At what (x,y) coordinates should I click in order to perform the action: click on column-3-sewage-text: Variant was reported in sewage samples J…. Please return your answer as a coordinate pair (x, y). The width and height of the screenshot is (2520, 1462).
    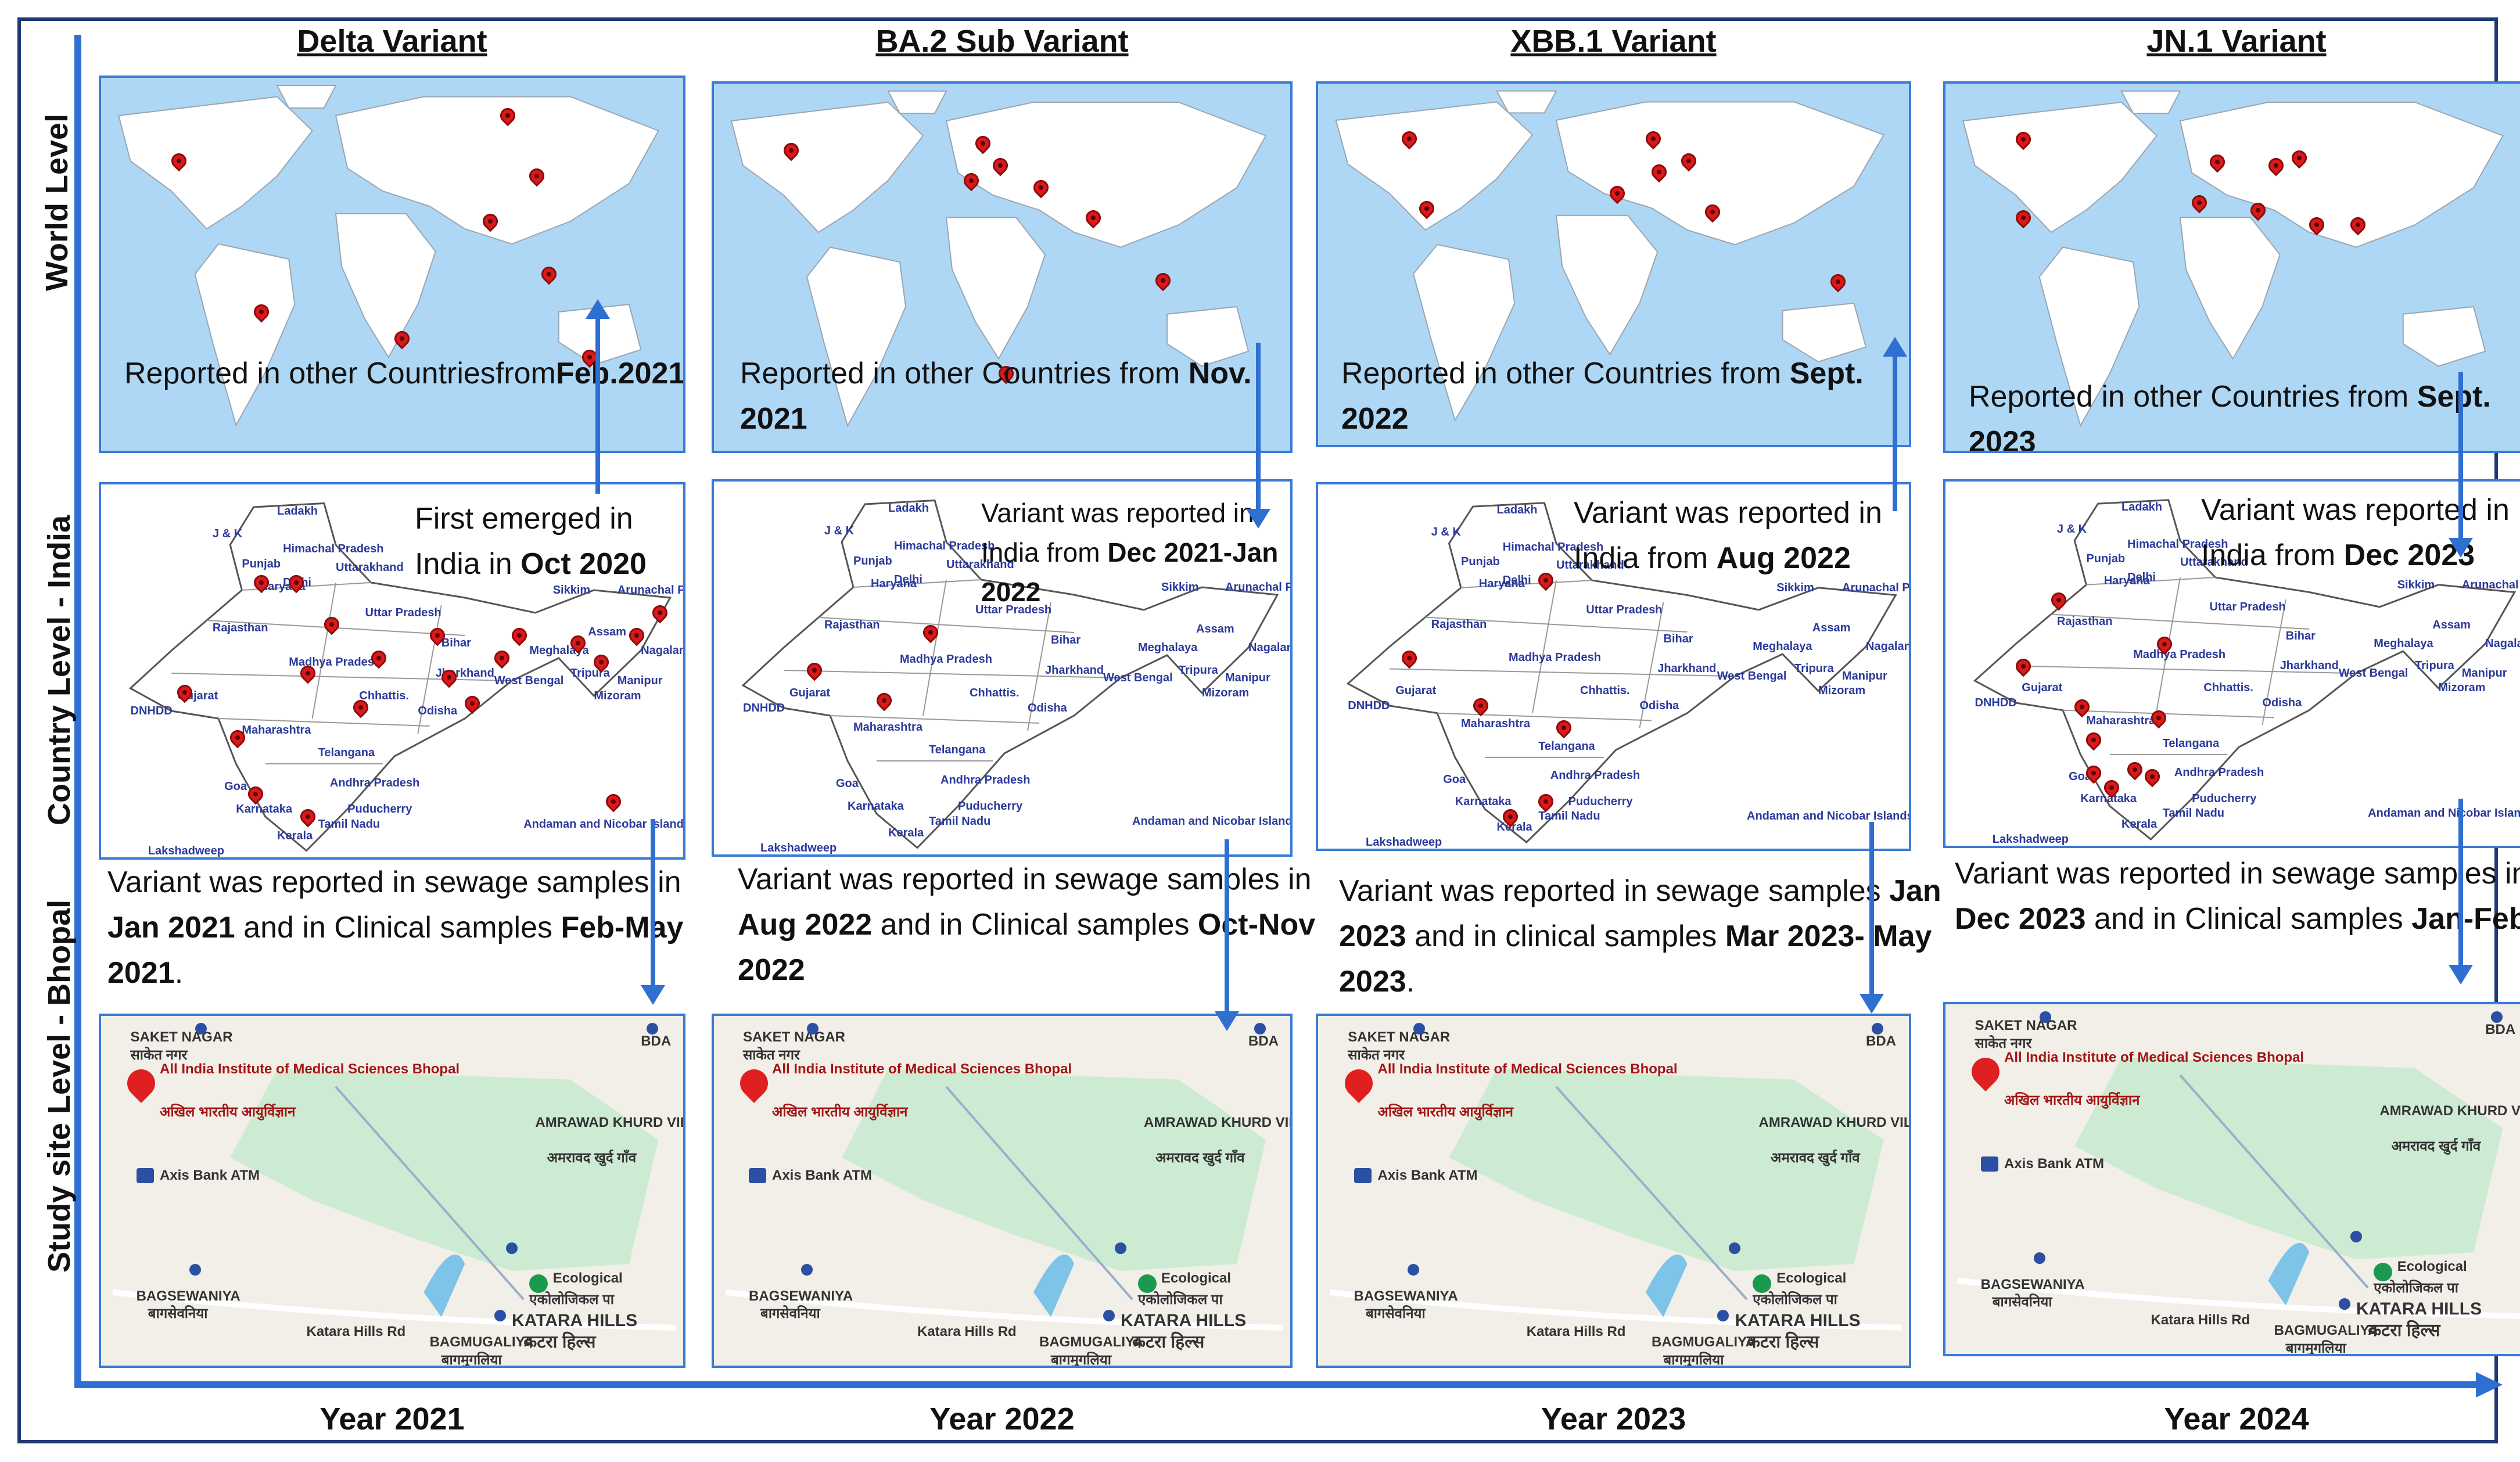
    Looking at the image, I should click on (1647, 936).